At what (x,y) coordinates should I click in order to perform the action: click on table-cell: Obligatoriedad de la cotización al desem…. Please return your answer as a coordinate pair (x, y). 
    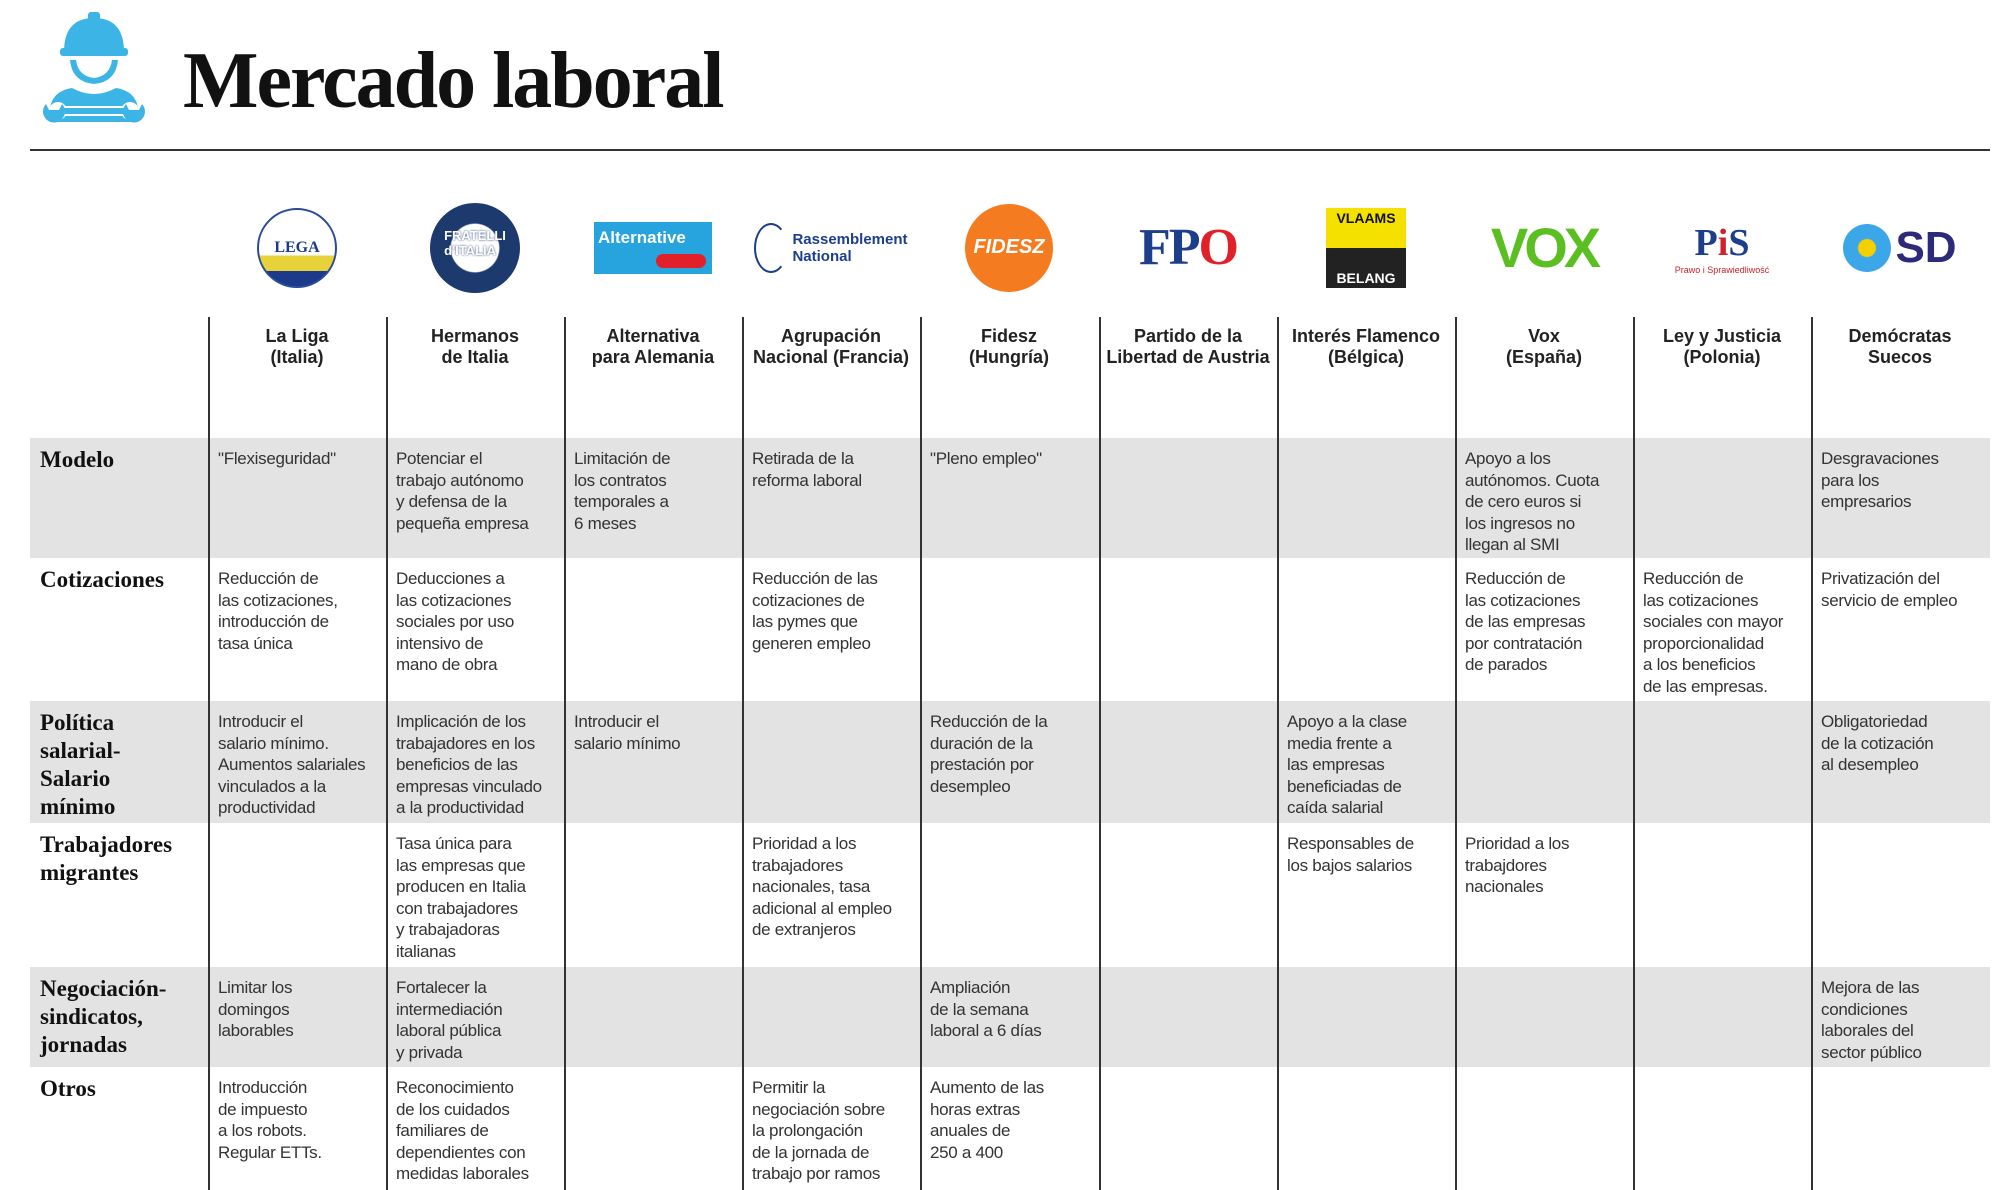
    Looking at the image, I should click on (1877, 743).